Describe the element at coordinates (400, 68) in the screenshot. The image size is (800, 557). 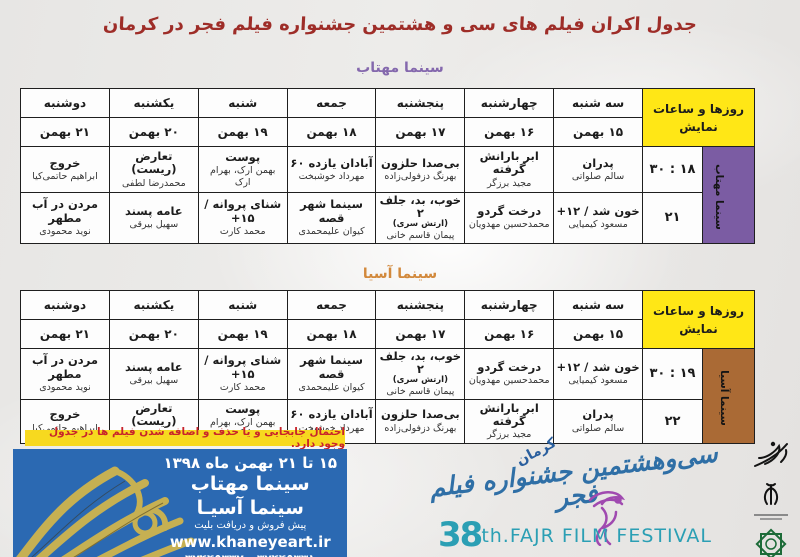
I see `section-title-mahtab: سینما مهتاب` at that location.